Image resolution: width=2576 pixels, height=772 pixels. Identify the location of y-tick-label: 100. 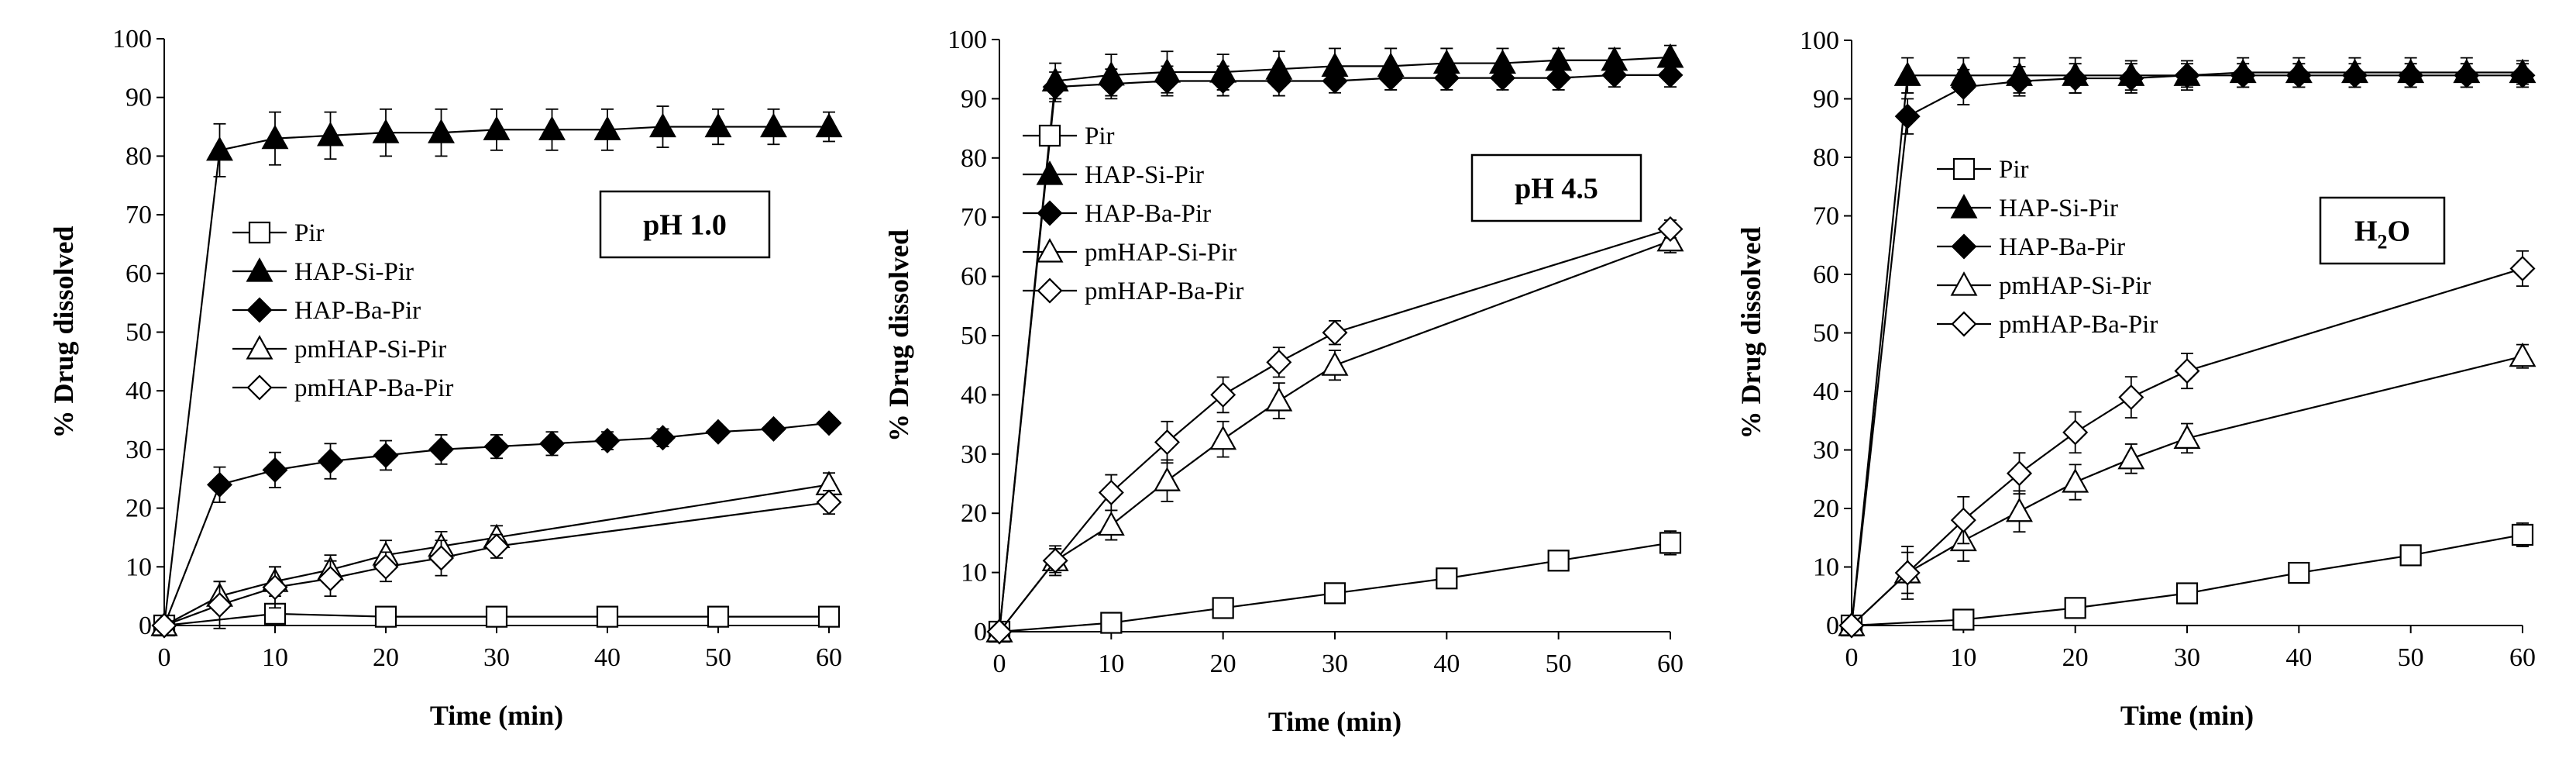
(132, 39).